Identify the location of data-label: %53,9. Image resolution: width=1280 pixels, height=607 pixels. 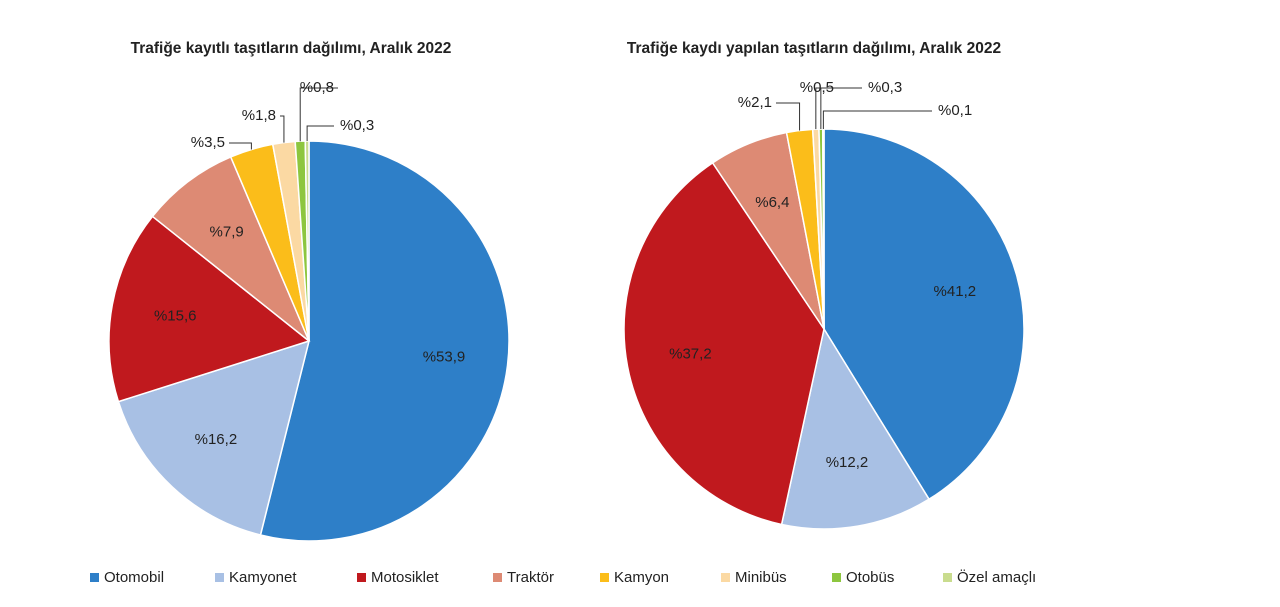
(444, 357).